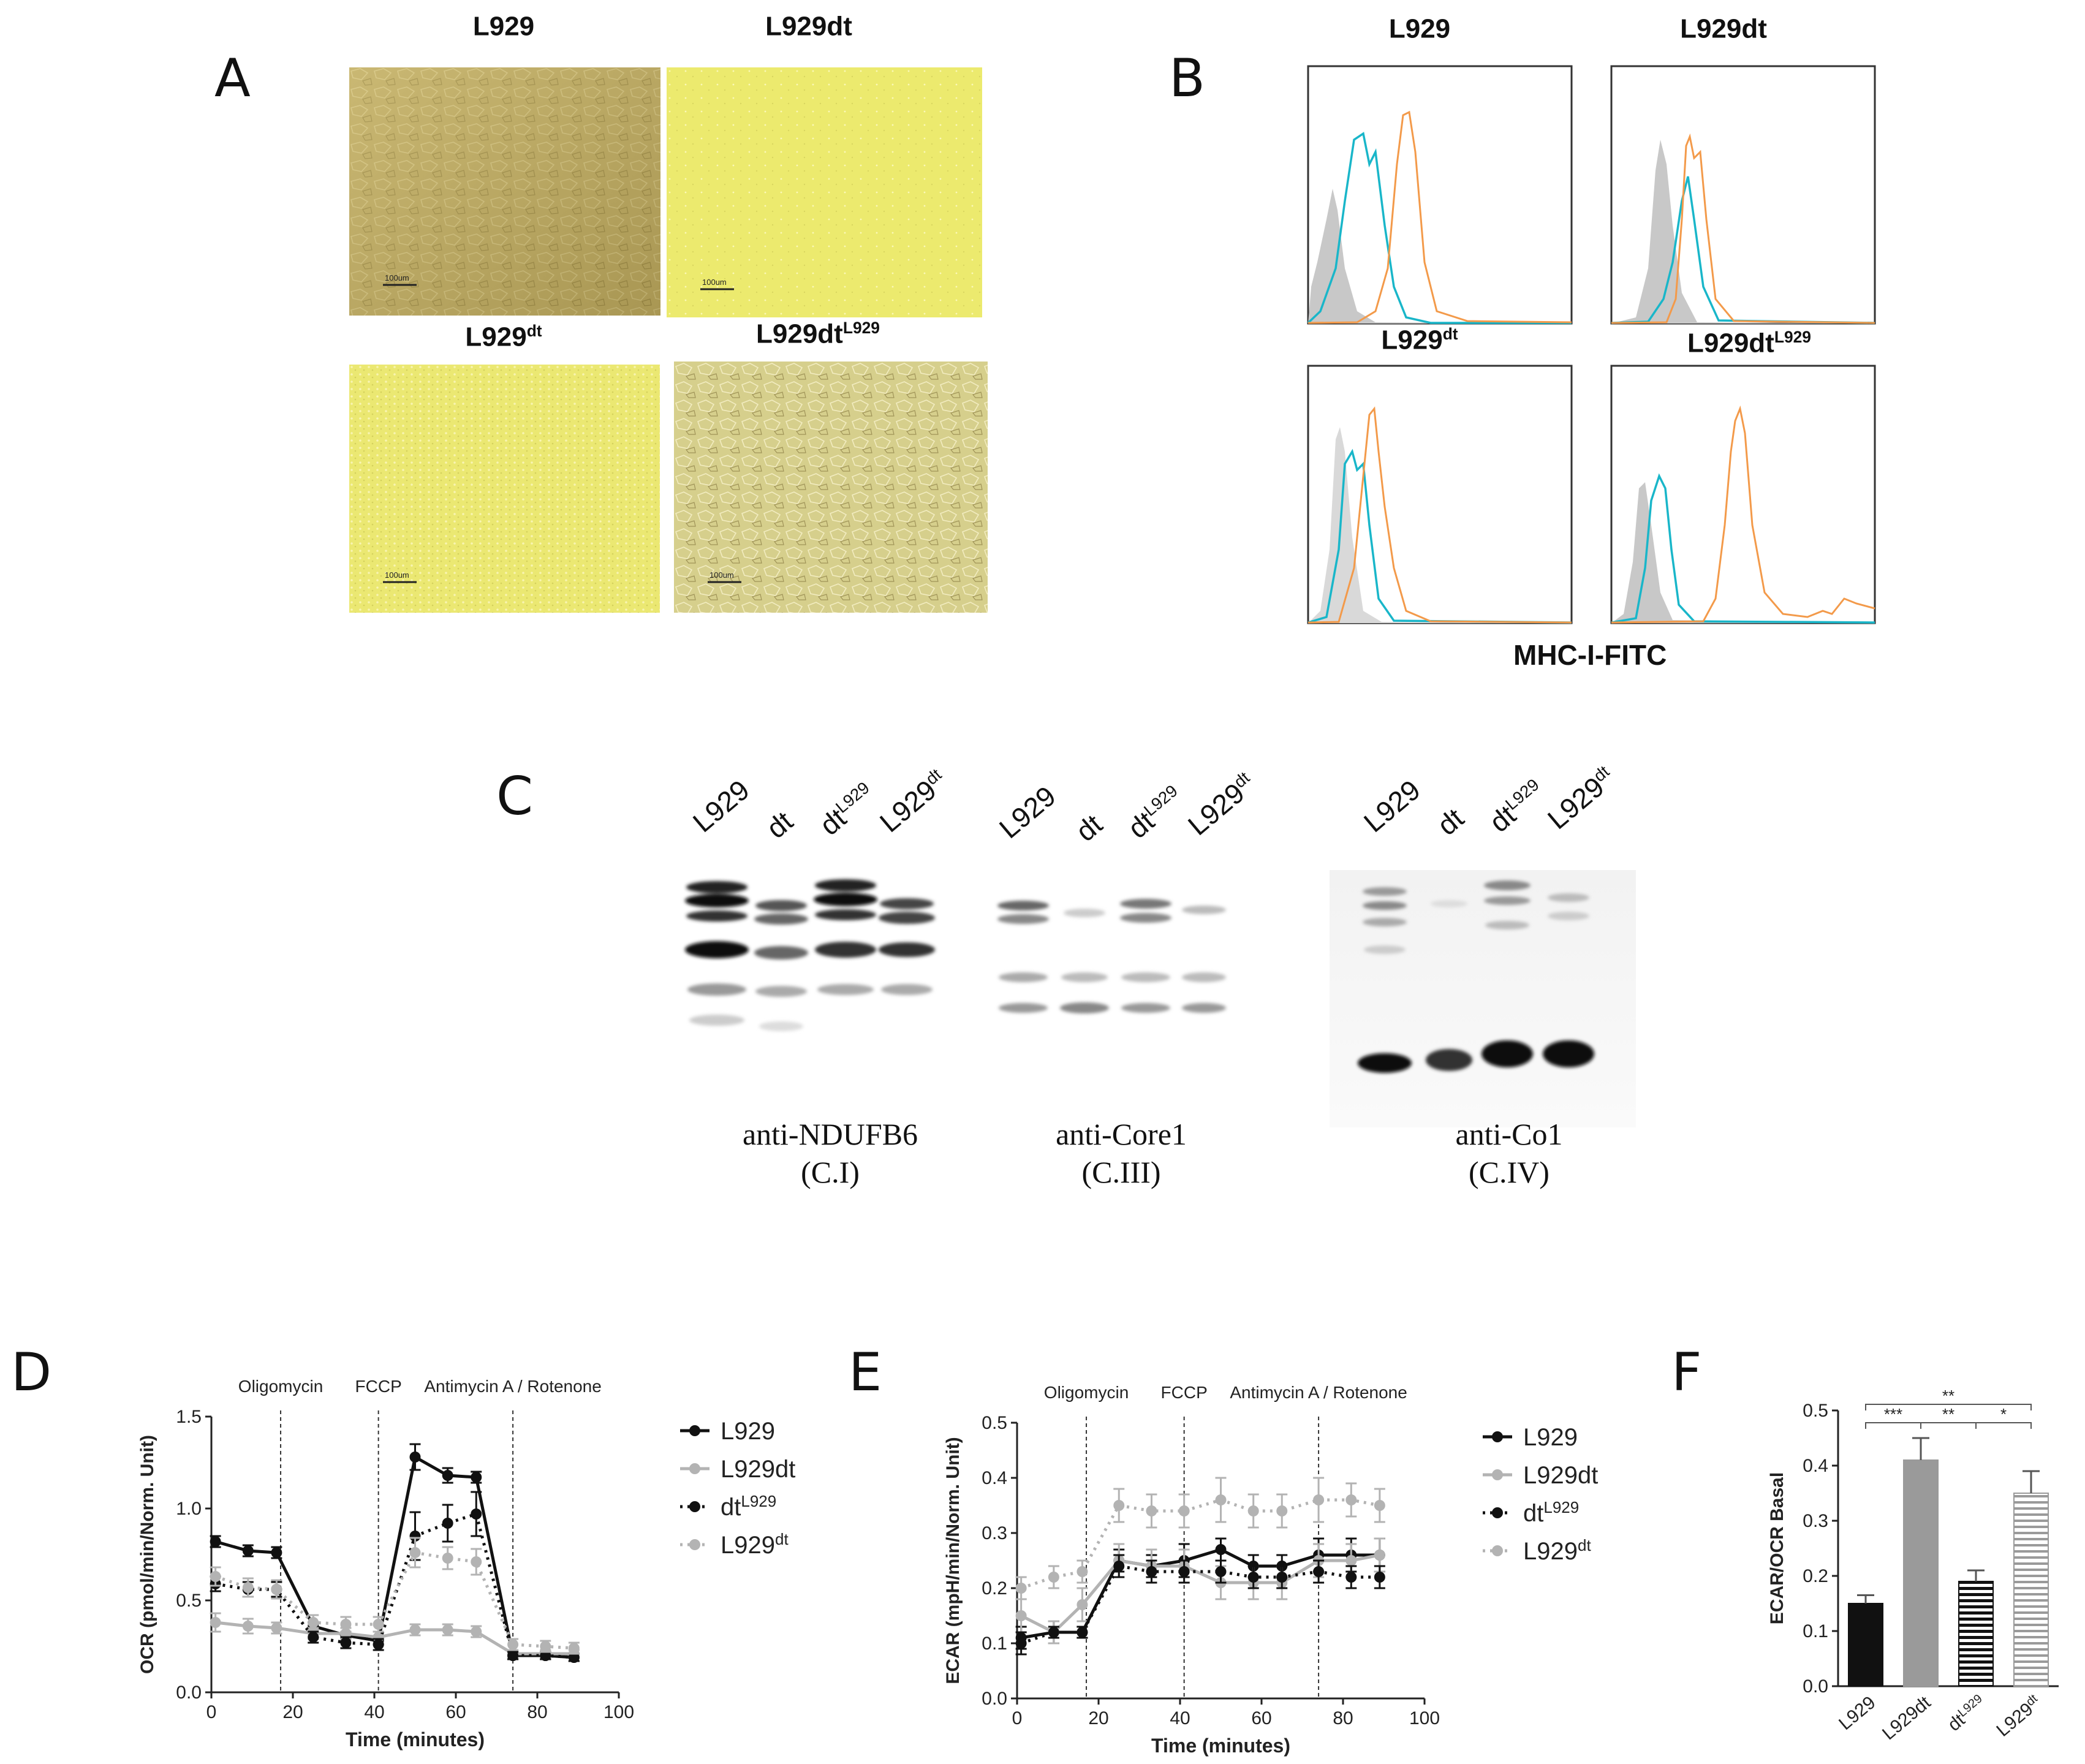 The width and height of the screenshot is (2085, 1764). Describe the element at coordinates (1187, 78) in the screenshot. I see `panel-b-label: B` at that location.